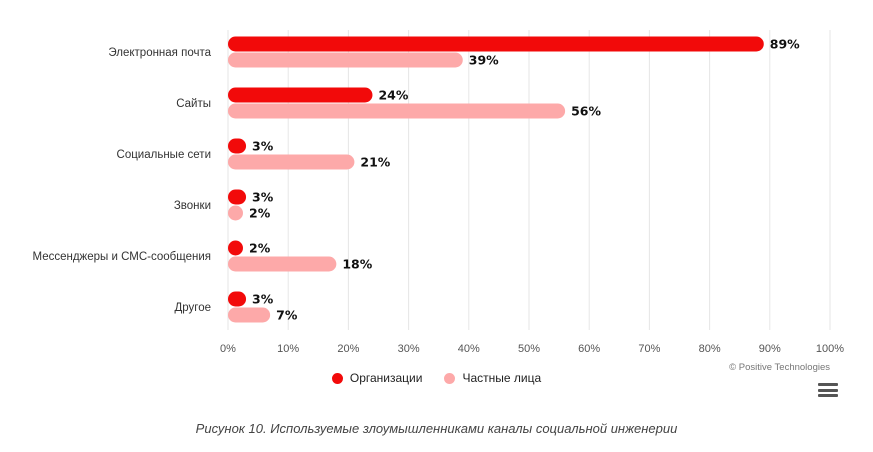  What do you see at coordinates (484, 60) in the screenshot?
I see `data-label: 39%` at bounding box center [484, 60].